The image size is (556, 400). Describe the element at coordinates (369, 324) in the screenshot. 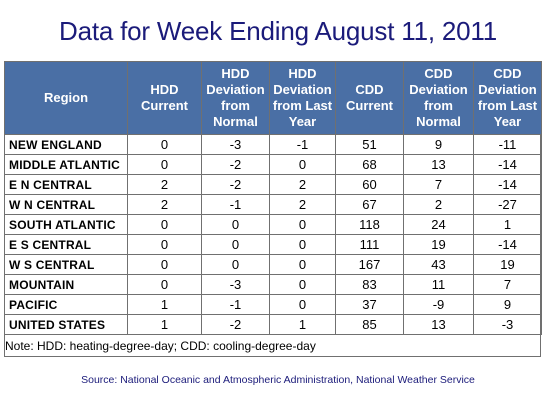

I see `value-cell: 85` at that location.